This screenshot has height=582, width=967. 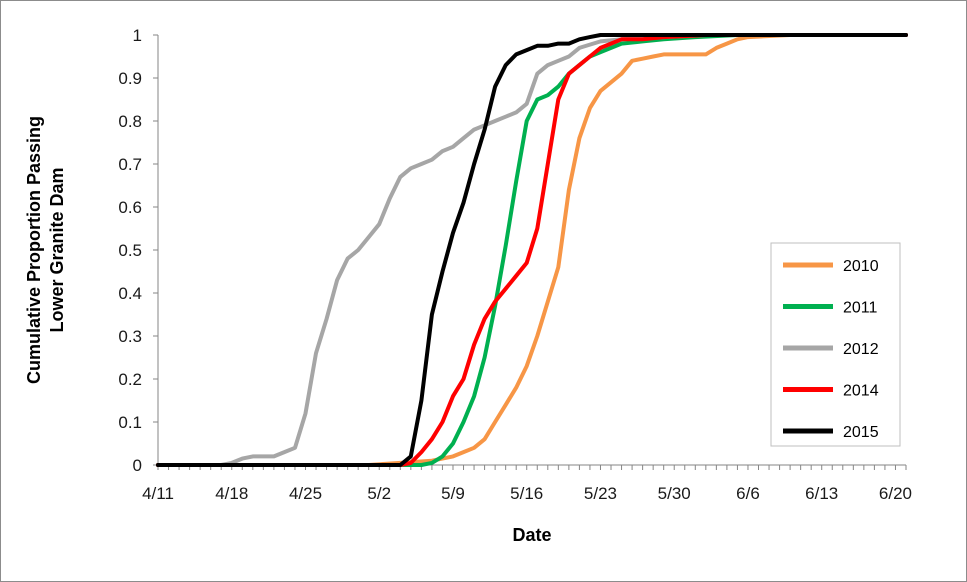 What do you see at coordinates (861, 432) in the screenshot?
I see `legend-label-2015: 2015` at bounding box center [861, 432].